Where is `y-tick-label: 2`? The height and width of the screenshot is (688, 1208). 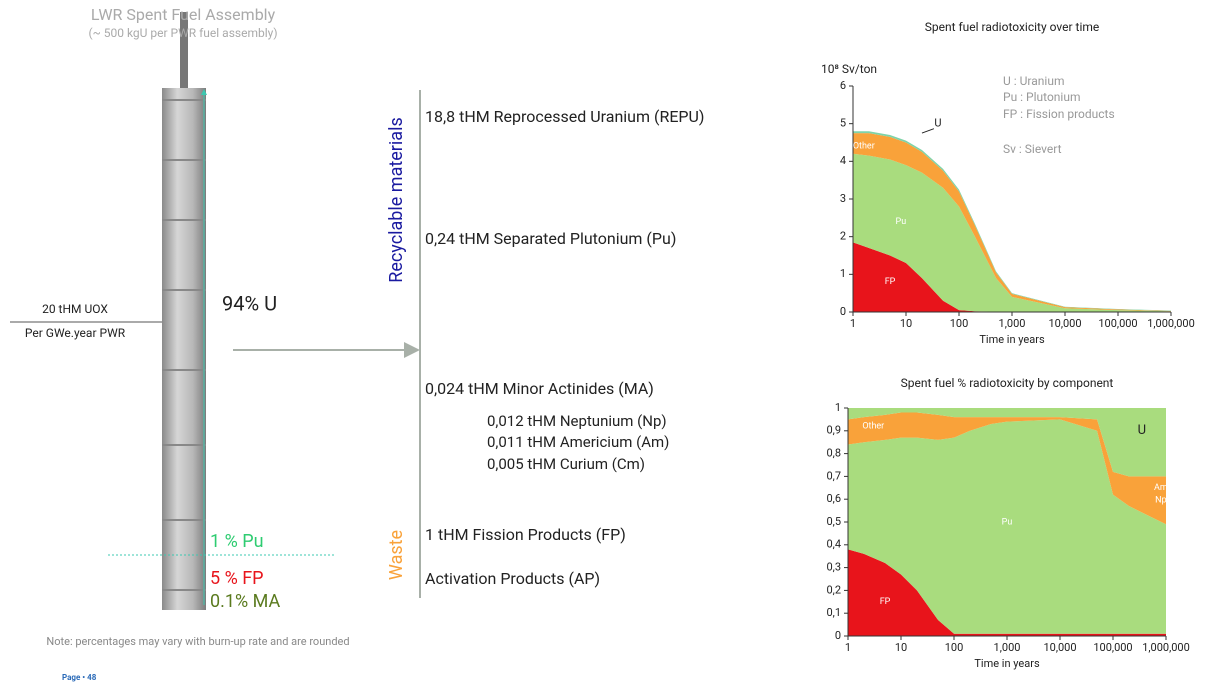
y-tick-label: 2 is located at coordinates (843, 236).